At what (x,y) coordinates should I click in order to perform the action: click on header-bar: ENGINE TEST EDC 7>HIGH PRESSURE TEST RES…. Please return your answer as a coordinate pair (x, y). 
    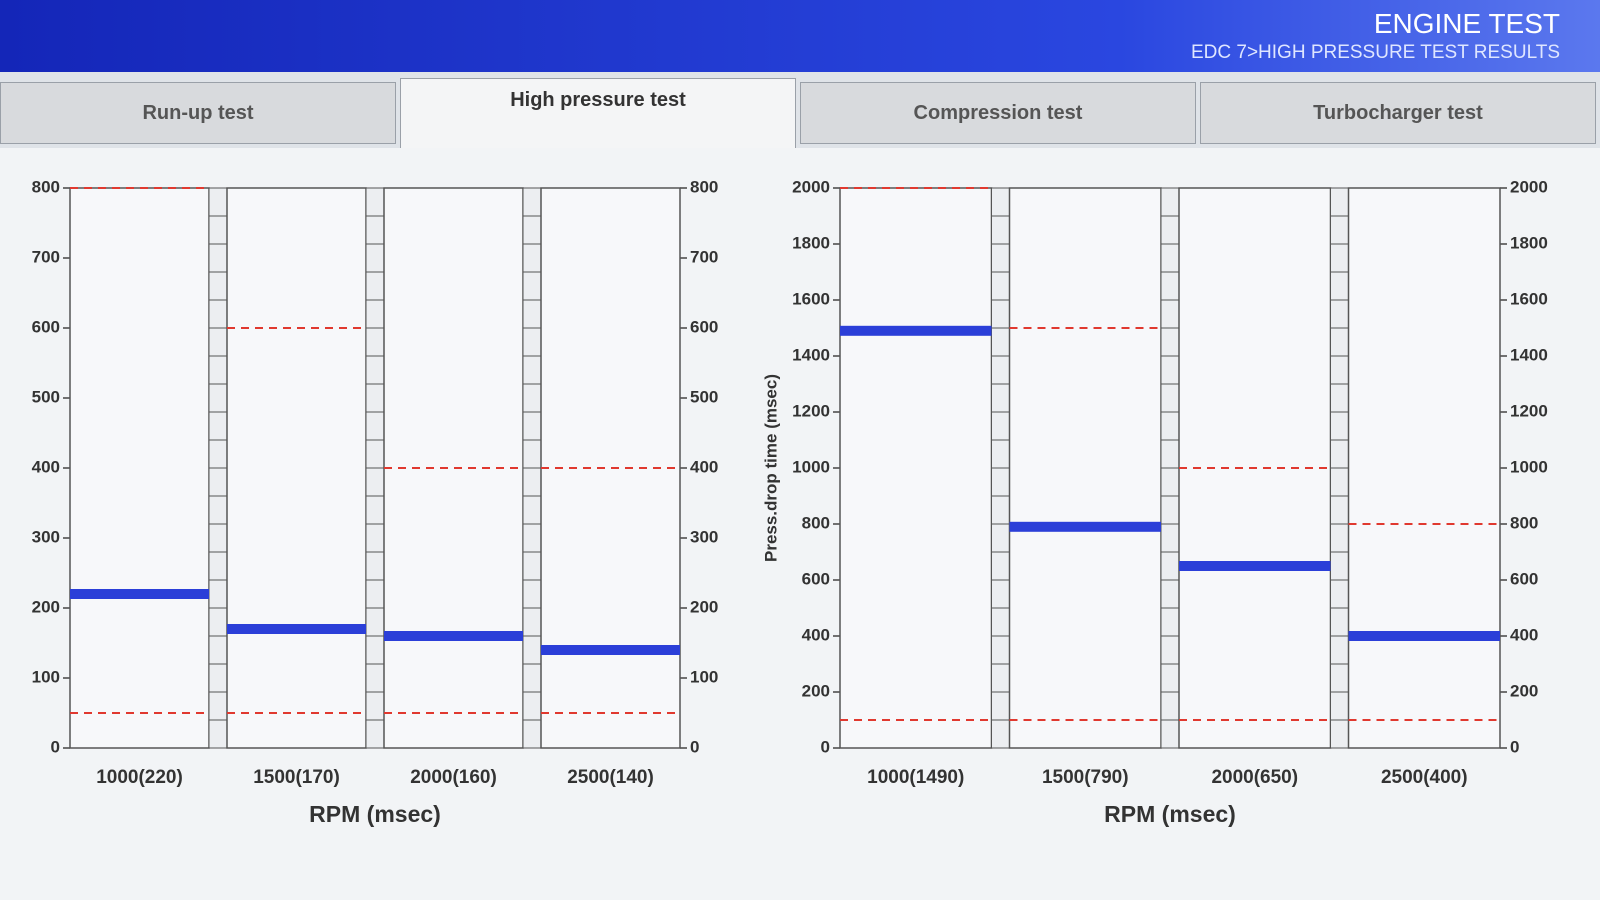
    Looking at the image, I should click on (800, 36).